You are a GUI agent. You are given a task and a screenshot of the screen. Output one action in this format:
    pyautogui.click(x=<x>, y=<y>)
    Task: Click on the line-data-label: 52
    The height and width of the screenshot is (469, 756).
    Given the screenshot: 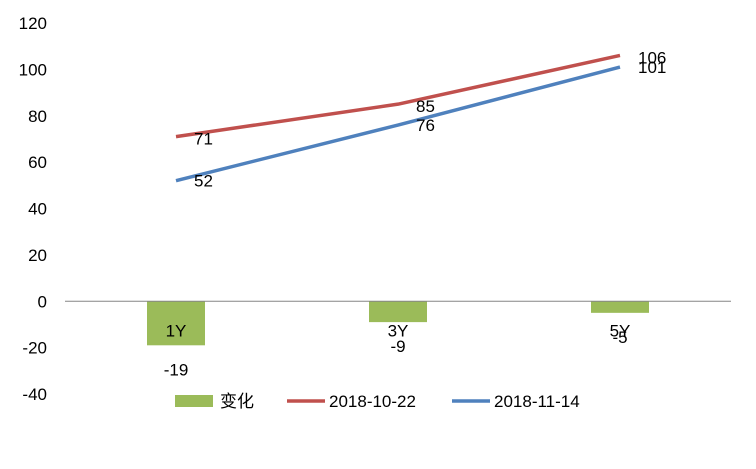 What is the action you would take?
    pyautogui.click(x=203, y=181)
    